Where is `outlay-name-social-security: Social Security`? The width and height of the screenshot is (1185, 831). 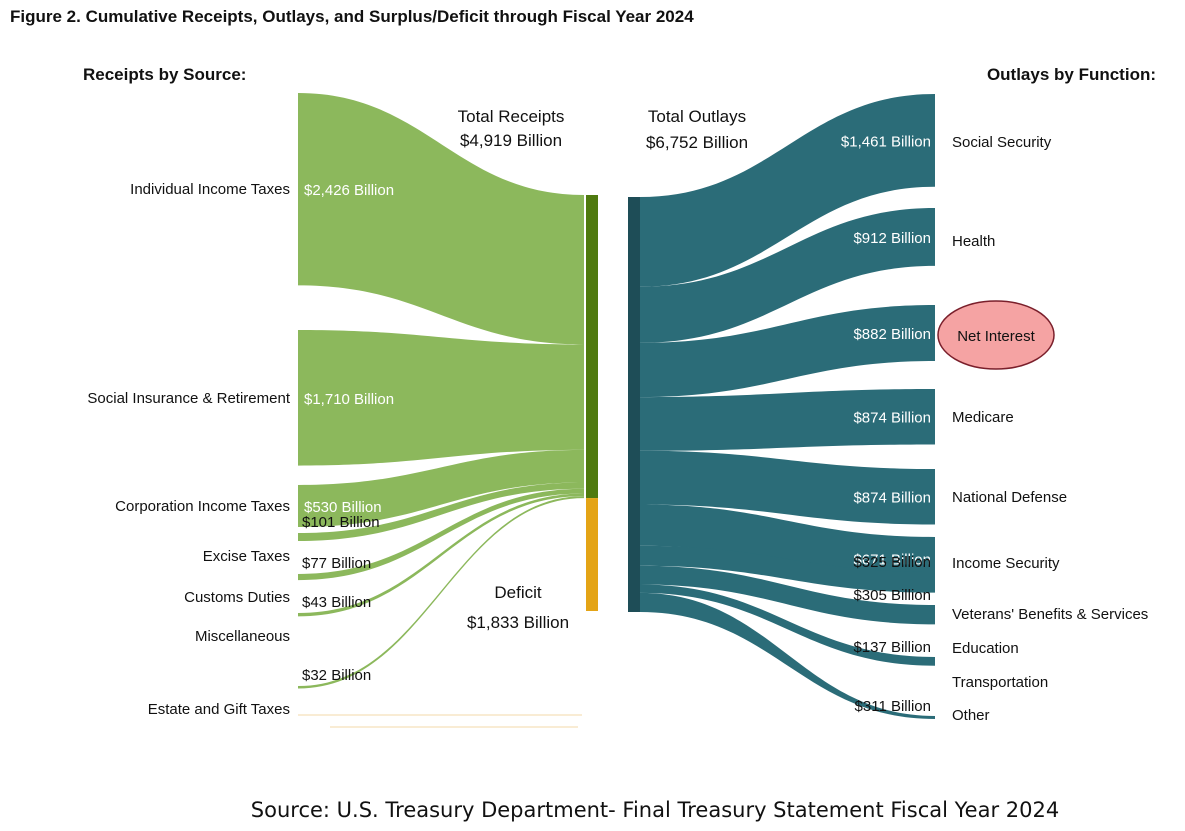 outlay-name-social-security: Social Security is located at coordinates (1002, 142).